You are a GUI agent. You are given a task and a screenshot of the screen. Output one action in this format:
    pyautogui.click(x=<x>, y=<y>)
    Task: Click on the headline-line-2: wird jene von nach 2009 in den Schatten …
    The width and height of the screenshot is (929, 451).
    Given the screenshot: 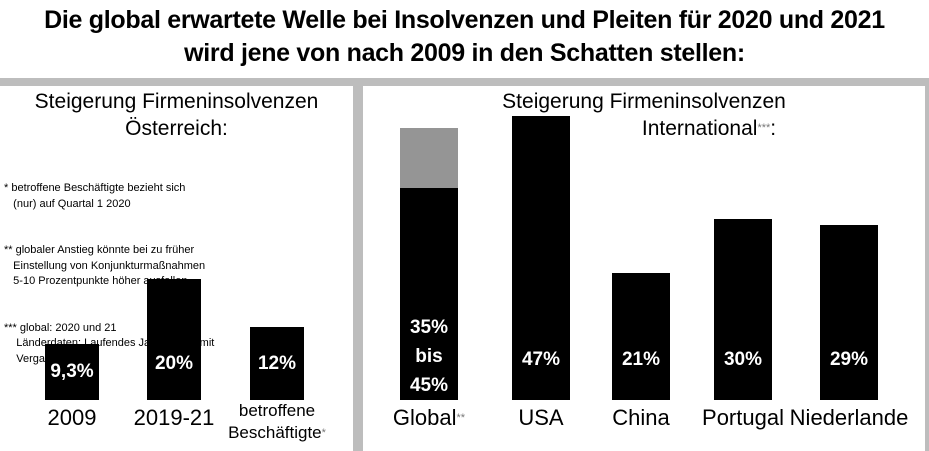 What is the action you would take?
    pyautogui.click(x=464, y=53)
    